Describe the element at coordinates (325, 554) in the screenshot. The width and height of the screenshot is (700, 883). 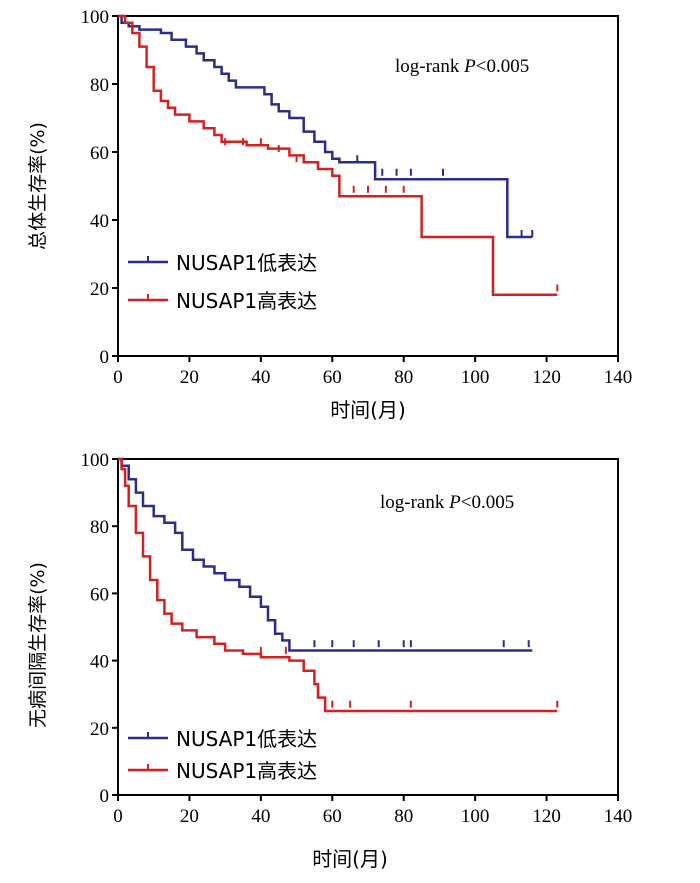
I see `survival-curve-low` at that location.